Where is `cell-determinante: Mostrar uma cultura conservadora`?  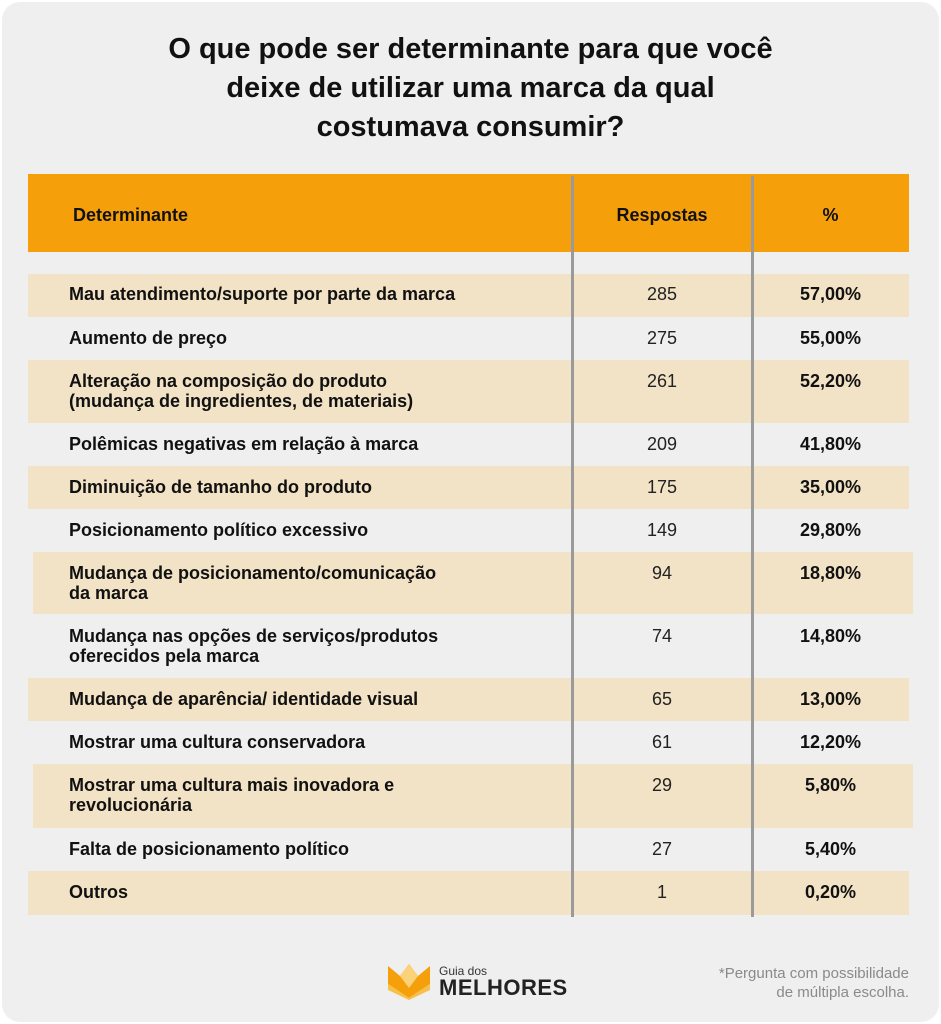 cell-determinante: Mostrar uma cultura conservadora is located at coordinates (217, 742).